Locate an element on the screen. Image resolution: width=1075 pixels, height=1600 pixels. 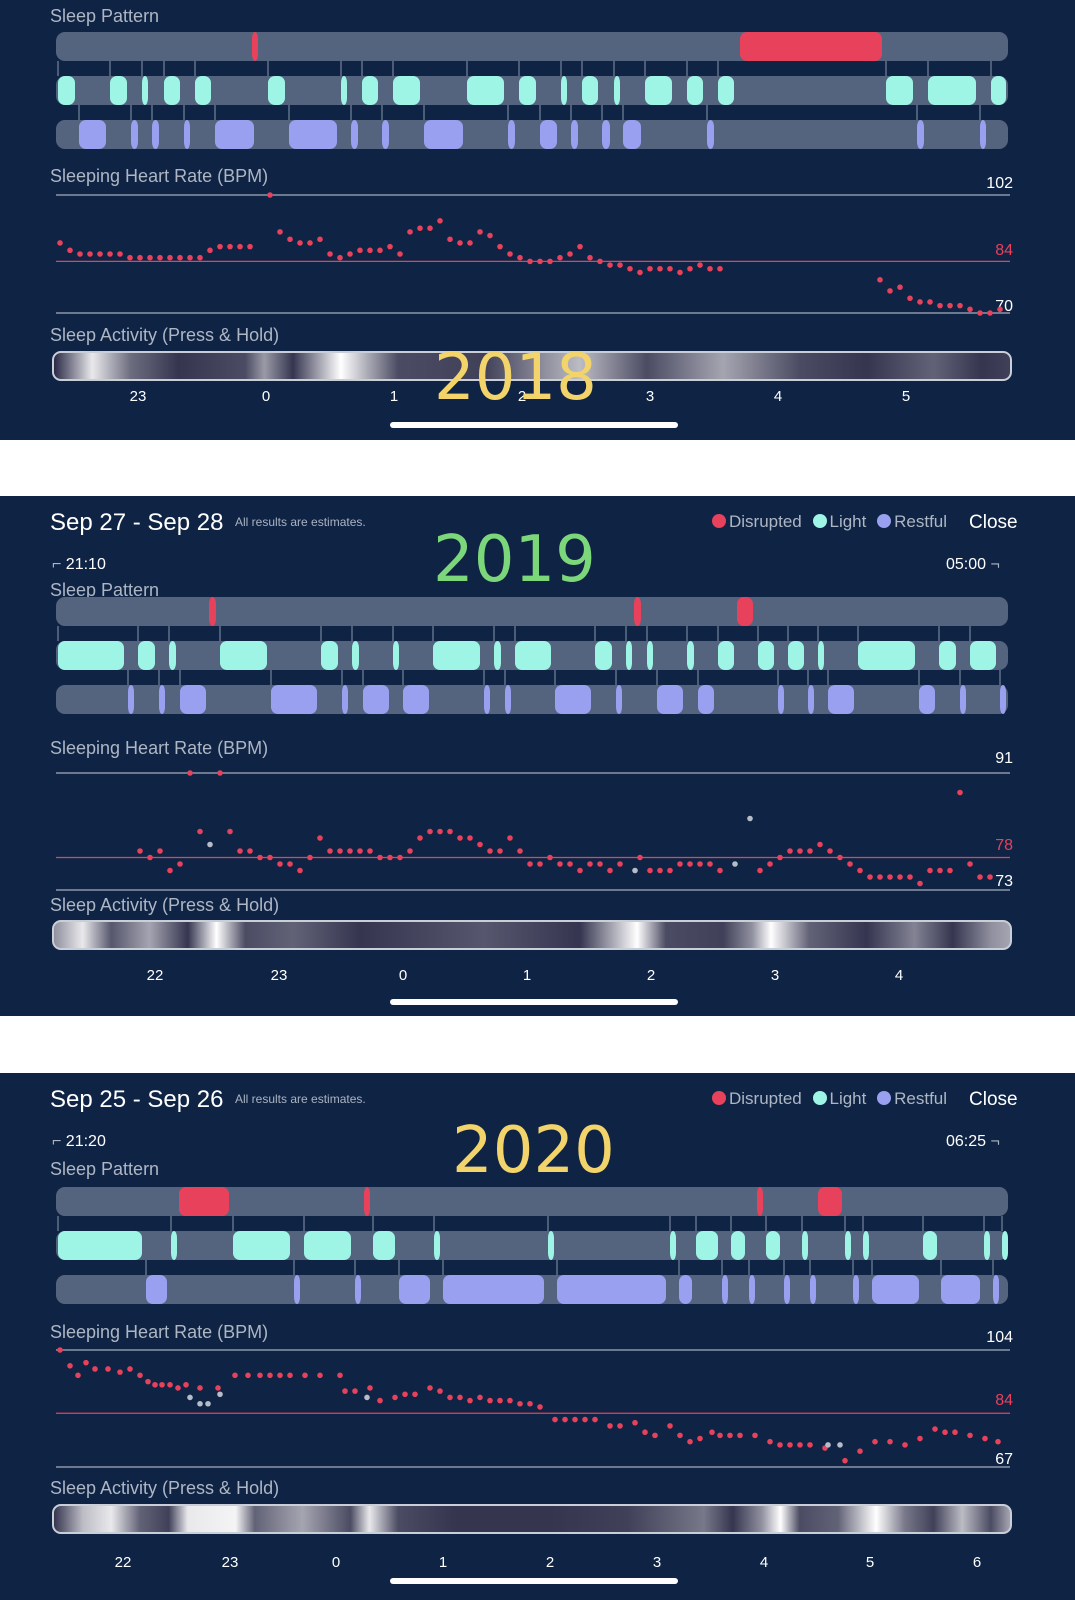
start-time: ⌐ 21:10 is located at coordinates (79, 565).